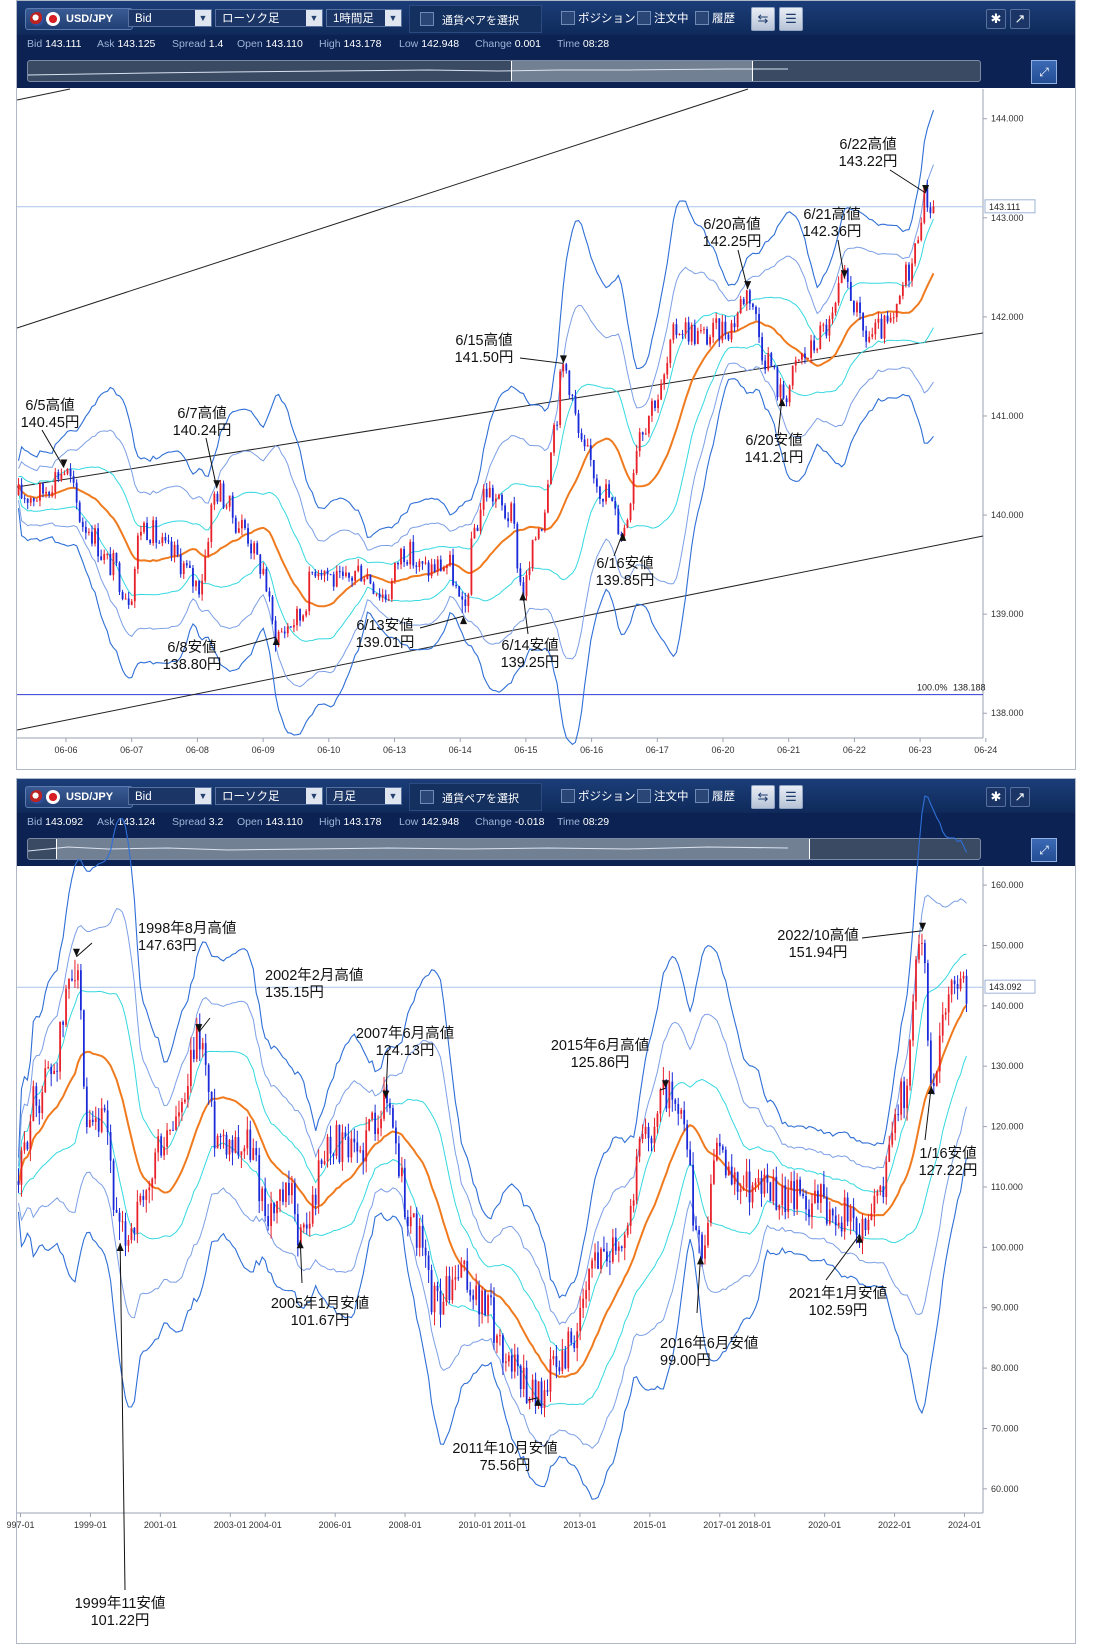  Describe the element at coordinates (1007, 1187) in the screenshot. I see `y-tick-label: 110.000` at that location.